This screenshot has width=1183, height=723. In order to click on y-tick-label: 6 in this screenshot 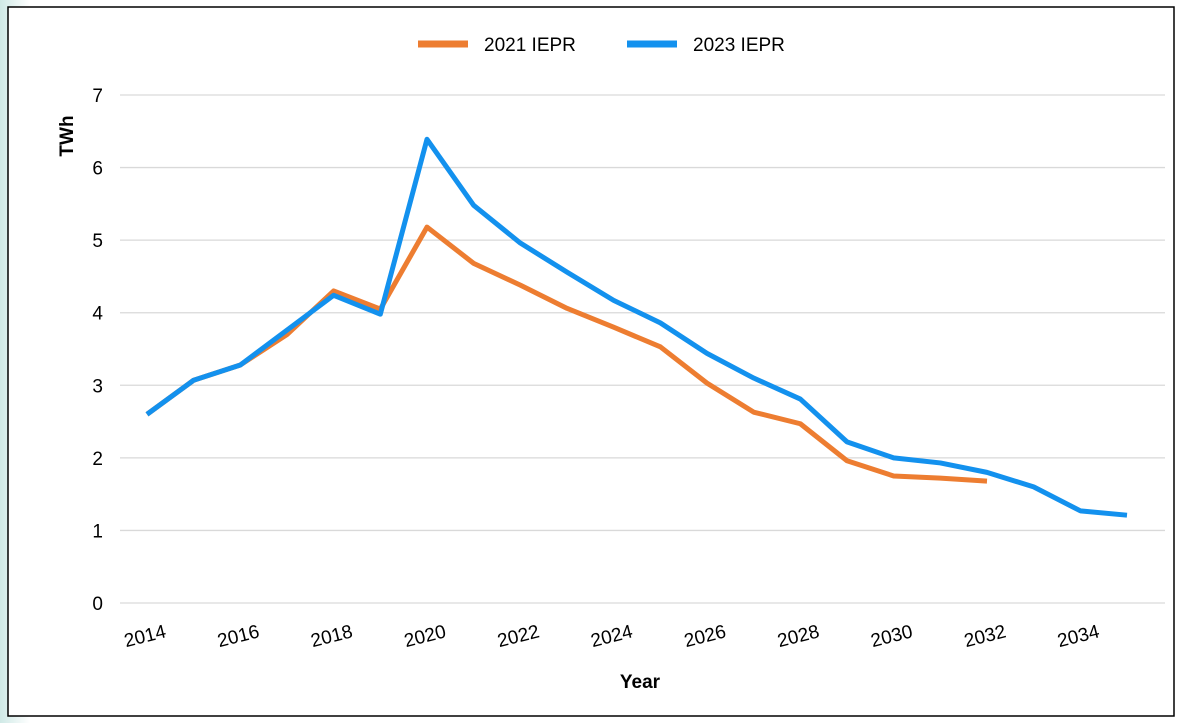, I will do `click(97, 169)`.